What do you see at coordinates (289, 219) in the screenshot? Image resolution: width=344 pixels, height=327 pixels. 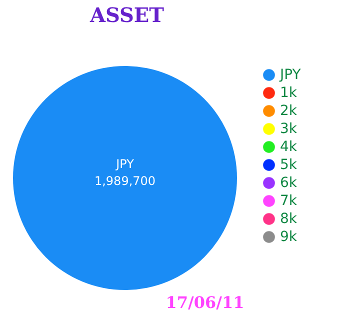 I see `legend-label: 8k` at bounding box center [289, 219].